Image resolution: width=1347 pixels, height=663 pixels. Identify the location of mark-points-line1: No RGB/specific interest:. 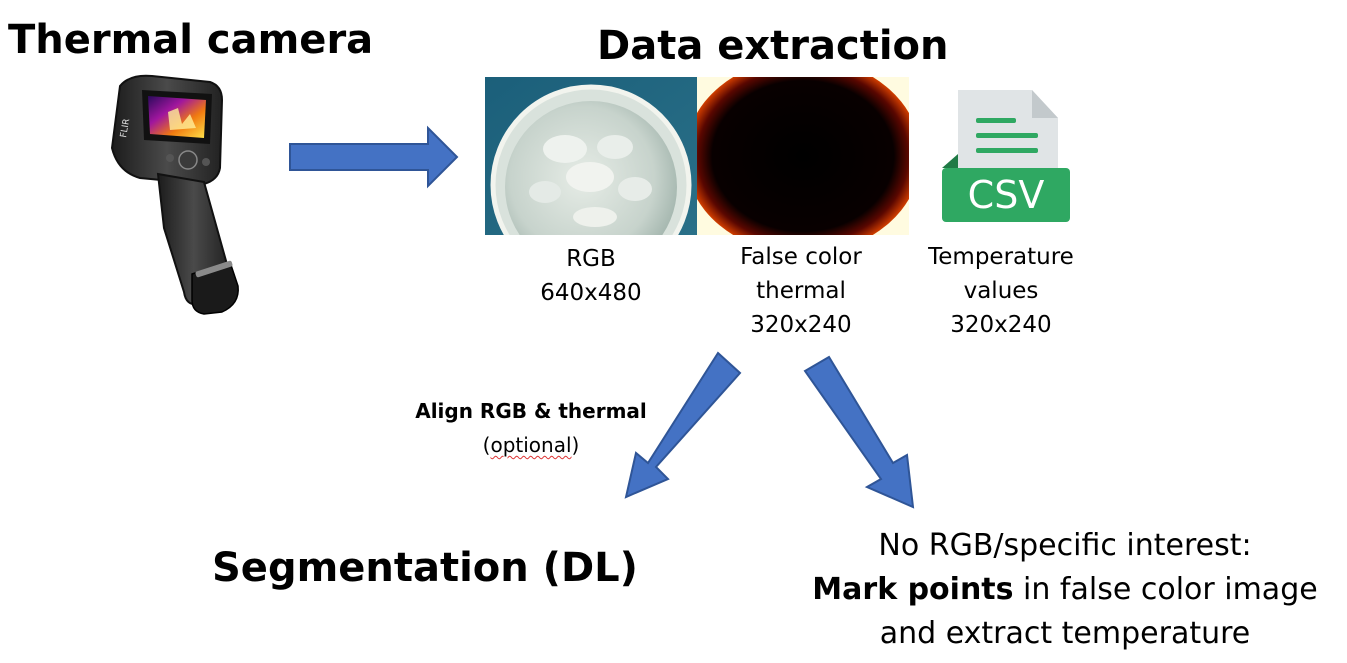
(1065, 545).